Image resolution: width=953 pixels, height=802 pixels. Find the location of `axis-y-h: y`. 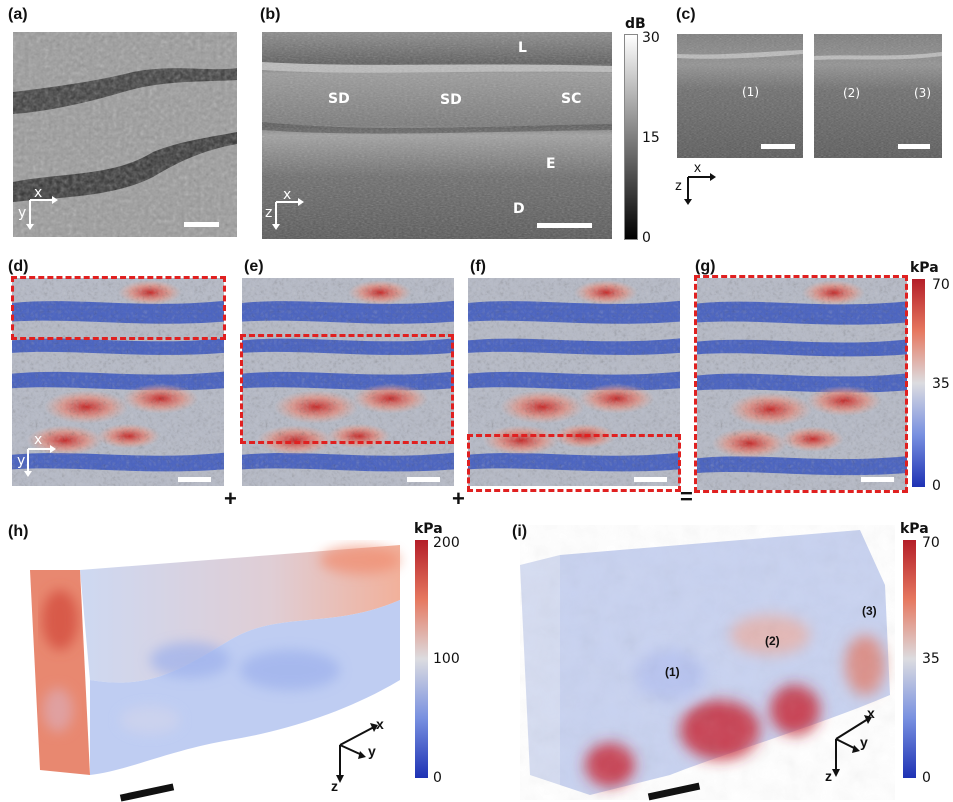

axis-y-h: y is located at coordinates (372, 751).